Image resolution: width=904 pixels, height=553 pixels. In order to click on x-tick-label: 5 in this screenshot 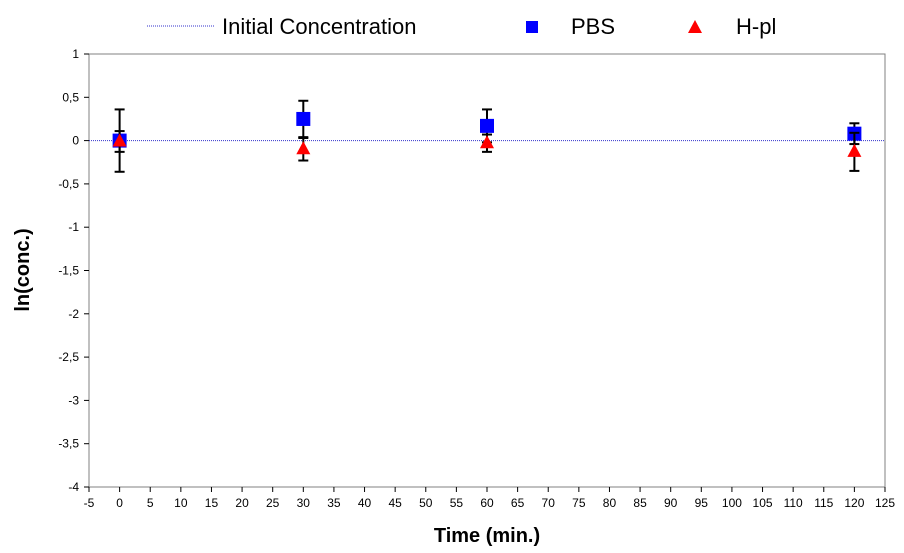, I will do `click(150, 503)`.